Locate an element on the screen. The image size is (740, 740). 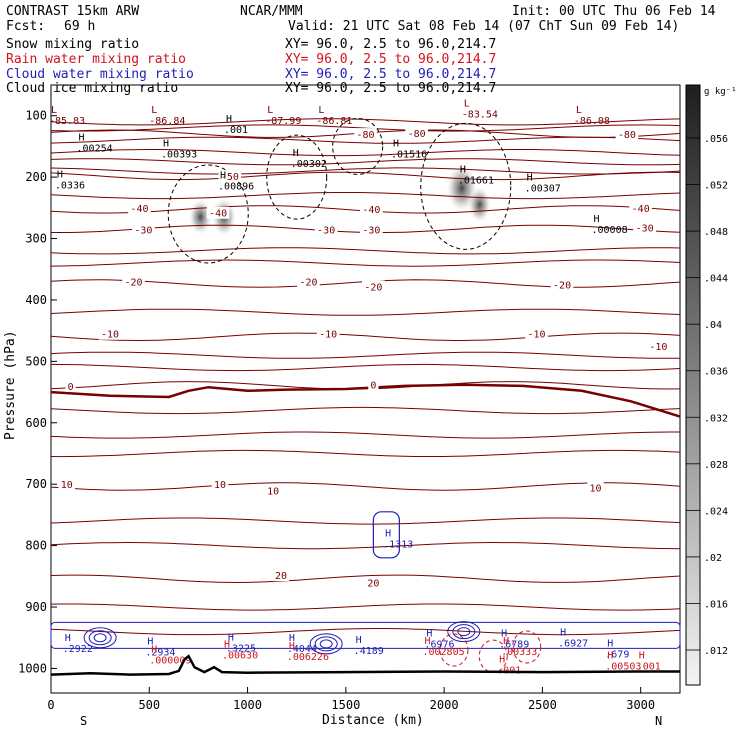
contour-label-19: -10 is located at coordinates (658, 347).